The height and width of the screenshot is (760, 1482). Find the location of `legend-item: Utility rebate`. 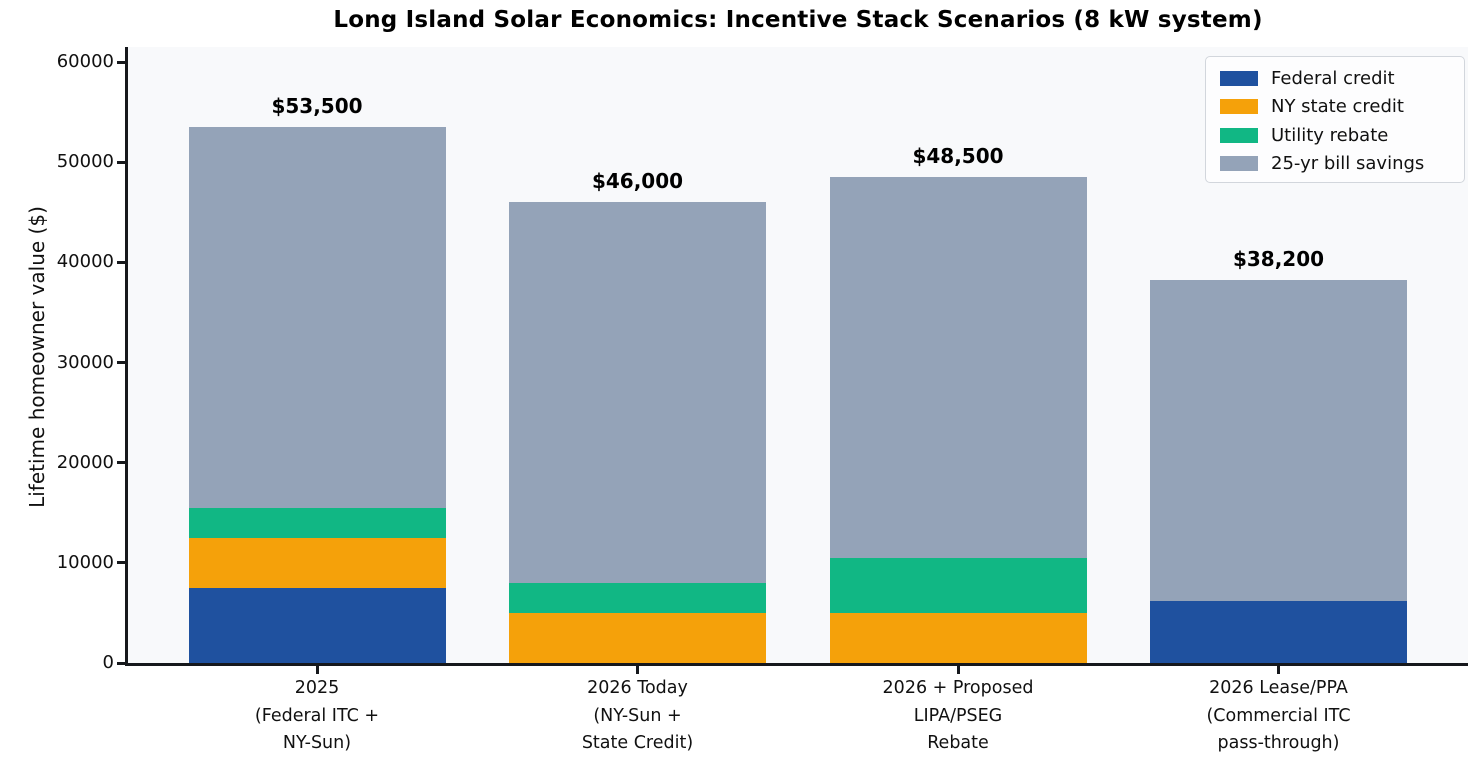

legend-item: Utility rebate is located at coordinates (1342, 135).